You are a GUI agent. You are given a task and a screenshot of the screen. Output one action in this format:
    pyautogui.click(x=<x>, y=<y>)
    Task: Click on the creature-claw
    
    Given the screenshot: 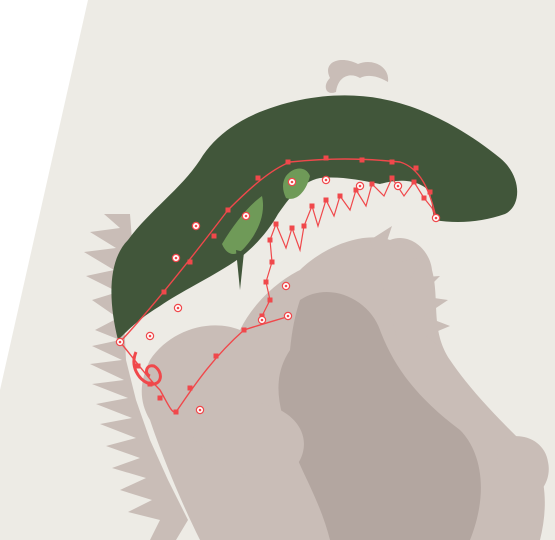 What is the action you would take?
    pyautogui.click(x=522, y=468)
    